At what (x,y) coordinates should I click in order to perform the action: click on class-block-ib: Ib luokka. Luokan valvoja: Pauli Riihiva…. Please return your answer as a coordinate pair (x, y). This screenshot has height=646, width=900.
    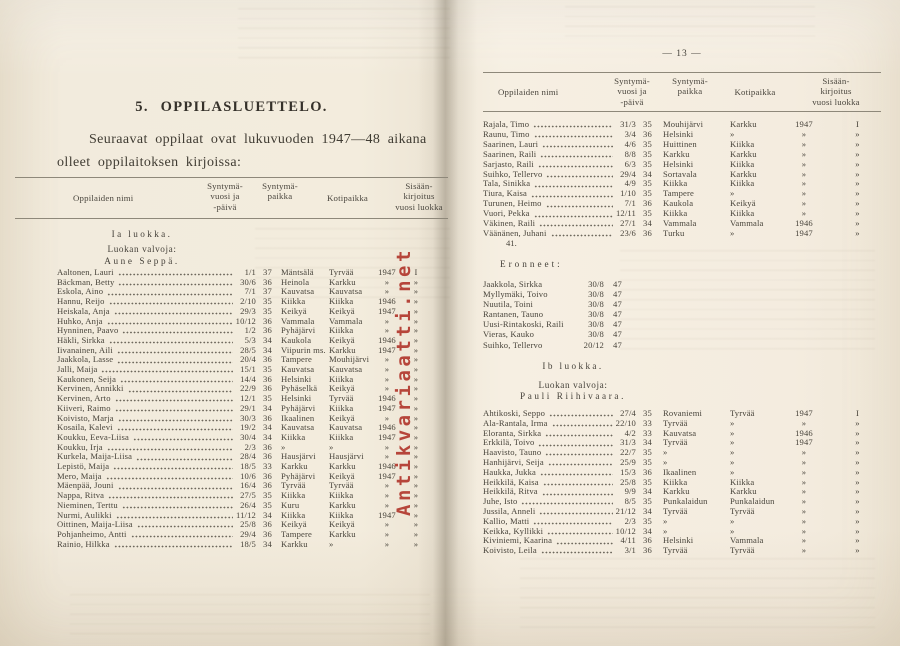
    Looking at the image, I should click on (573, 381).